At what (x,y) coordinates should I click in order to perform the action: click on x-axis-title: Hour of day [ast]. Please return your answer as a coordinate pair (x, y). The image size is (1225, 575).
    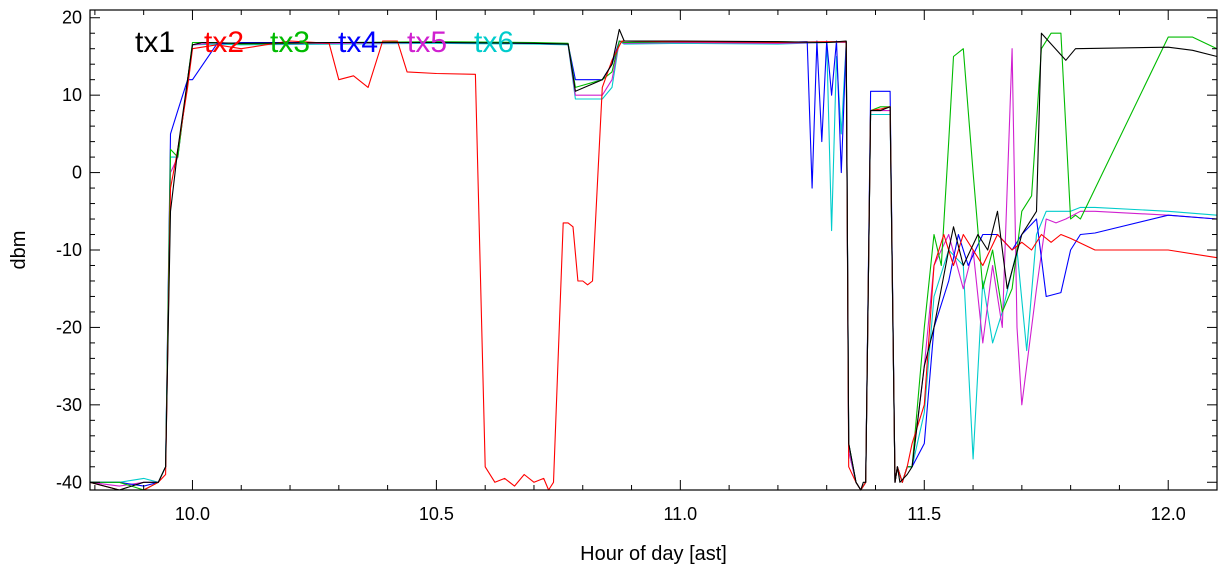
    Looking at the image, I should click on (653, 554).